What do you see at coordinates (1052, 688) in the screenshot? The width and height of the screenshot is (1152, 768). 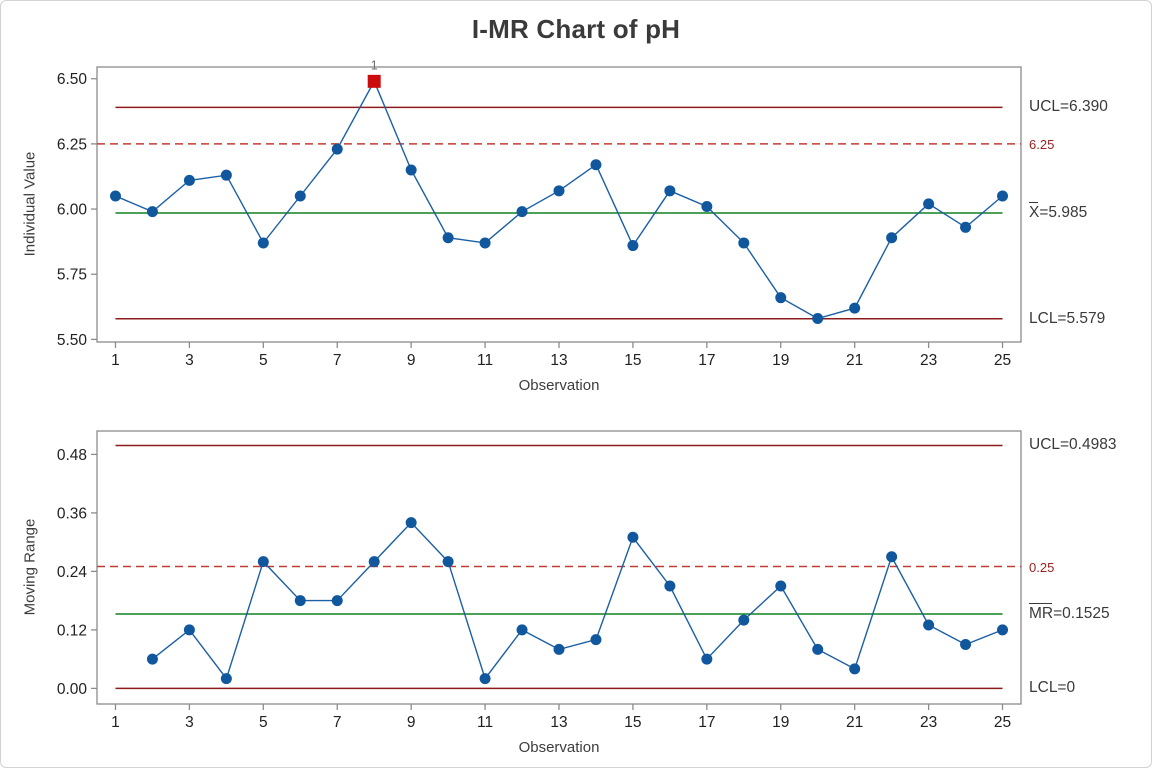 I see `lcl-label: LCL=0` at bounding box center [1052, 688].